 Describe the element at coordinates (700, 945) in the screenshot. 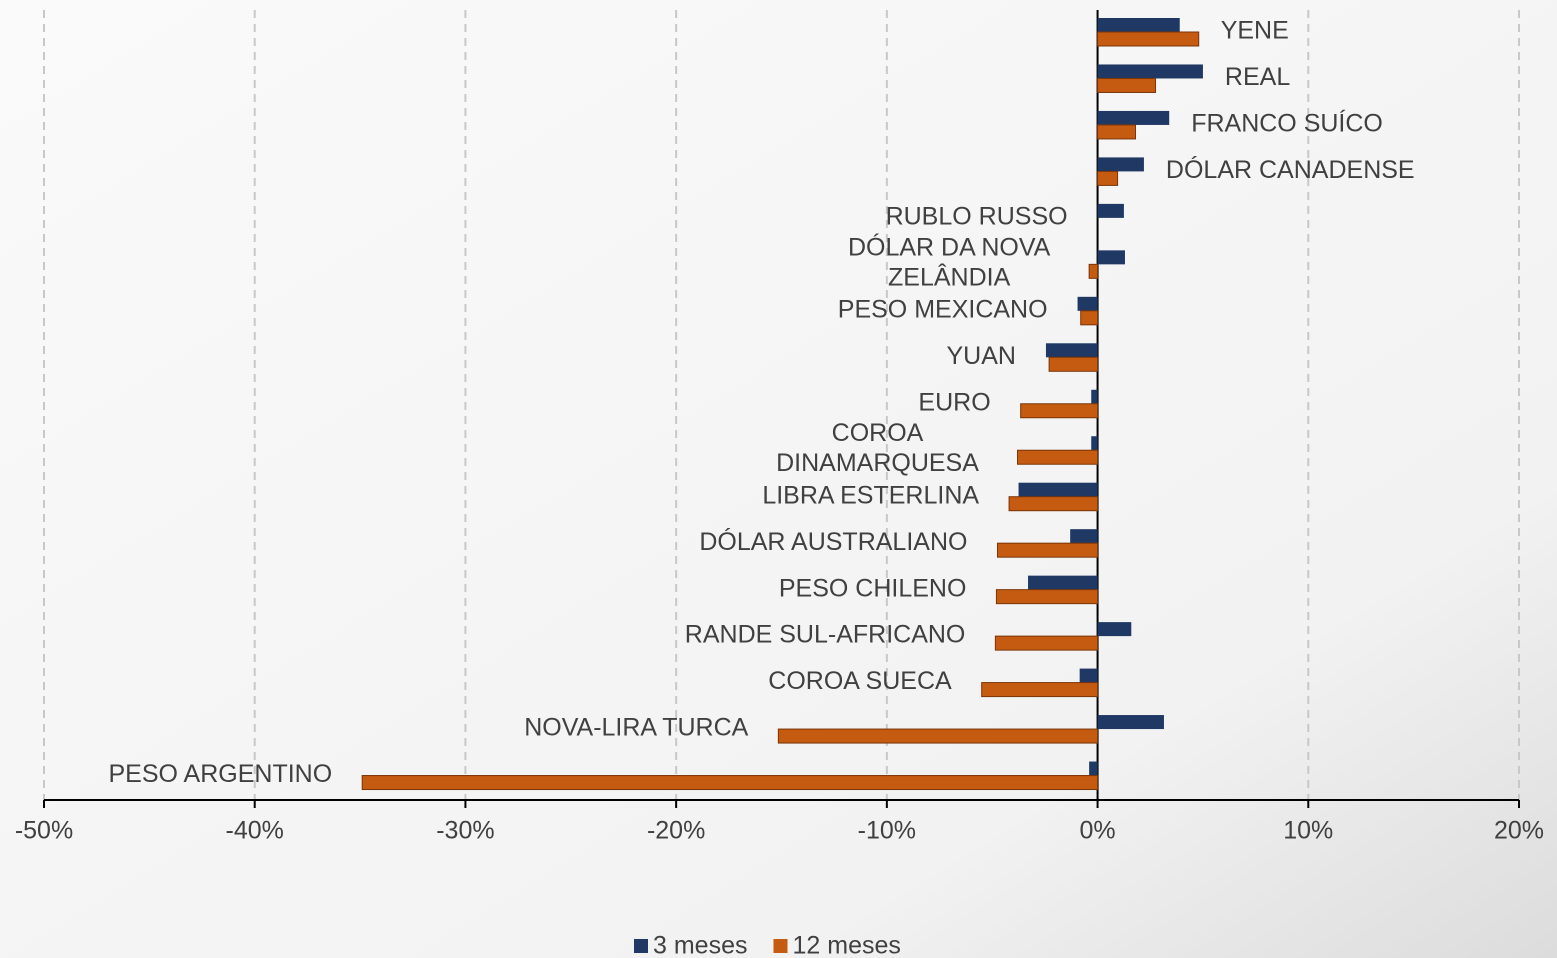

I see `legend-label: 3 meses` at that location.